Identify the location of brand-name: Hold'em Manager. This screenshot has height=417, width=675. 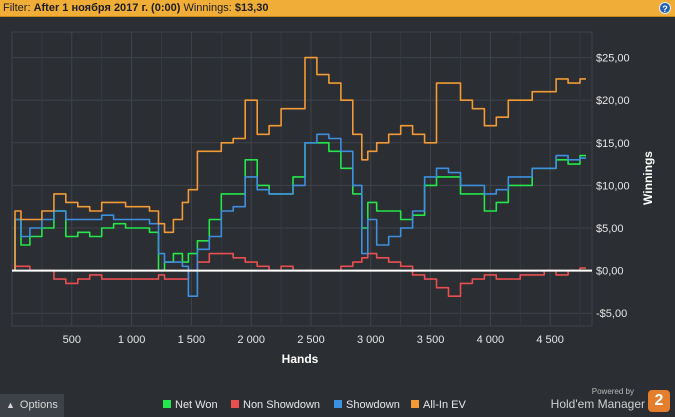
(597, 404).